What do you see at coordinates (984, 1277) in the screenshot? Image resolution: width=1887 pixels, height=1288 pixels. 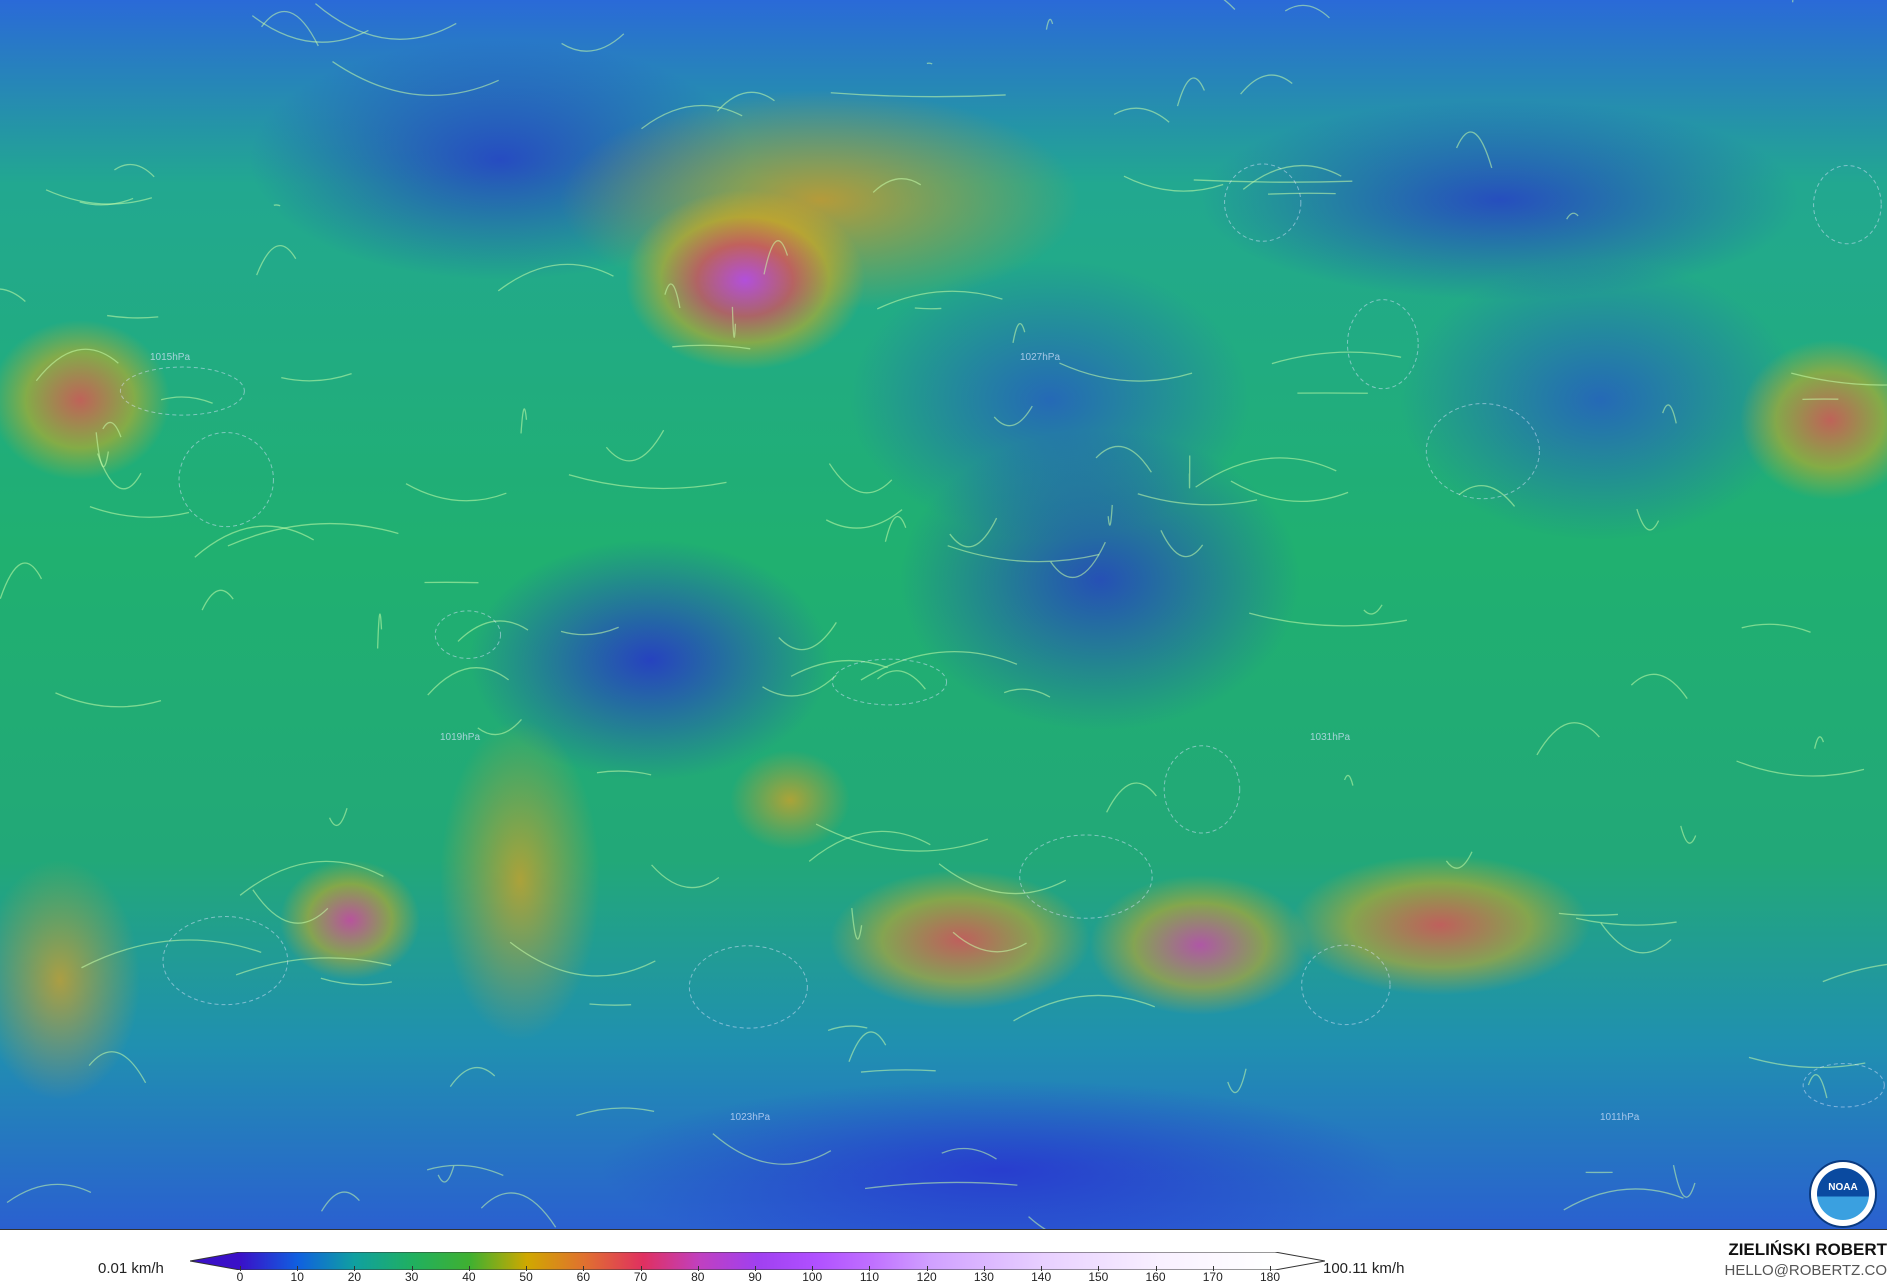 I see `colorbar-tick-label: 130` at bounding box center [984, 1277].